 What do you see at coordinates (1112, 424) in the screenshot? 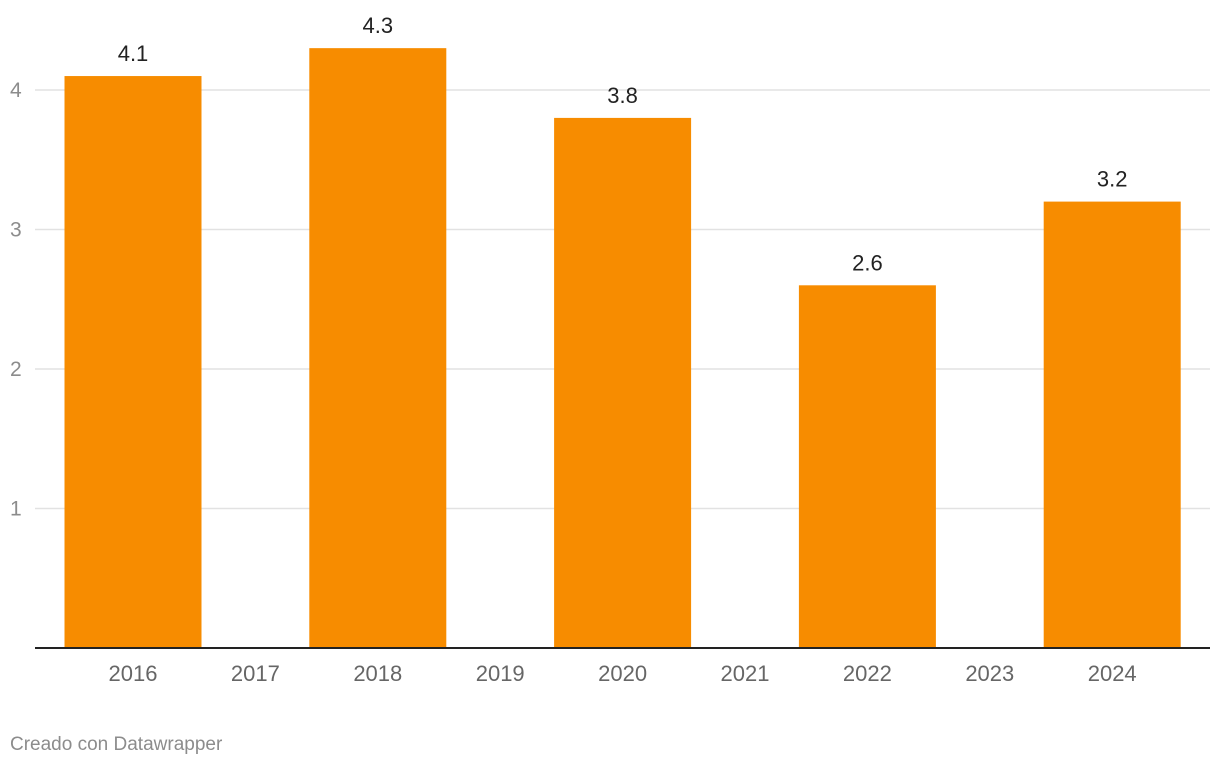
I see `bar-2024` at bounding box center [1112, 424].